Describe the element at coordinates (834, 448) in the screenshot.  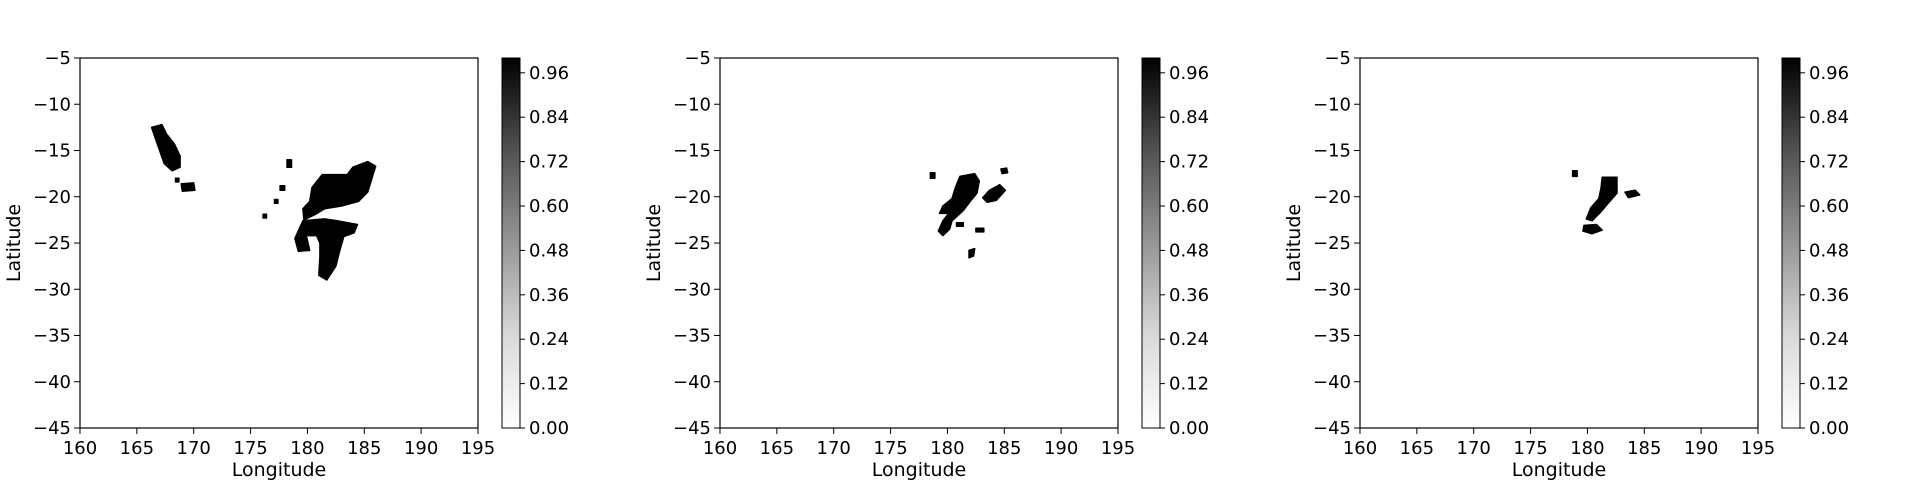
I see `x-tick-label: 170` at that location.